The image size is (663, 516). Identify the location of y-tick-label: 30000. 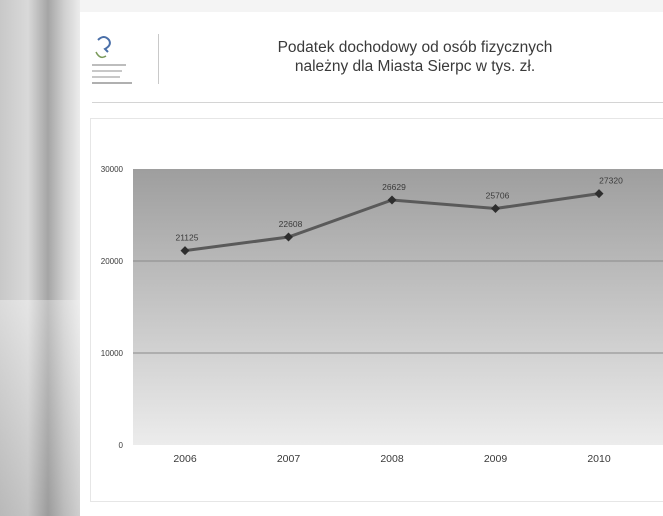
(112, 169).